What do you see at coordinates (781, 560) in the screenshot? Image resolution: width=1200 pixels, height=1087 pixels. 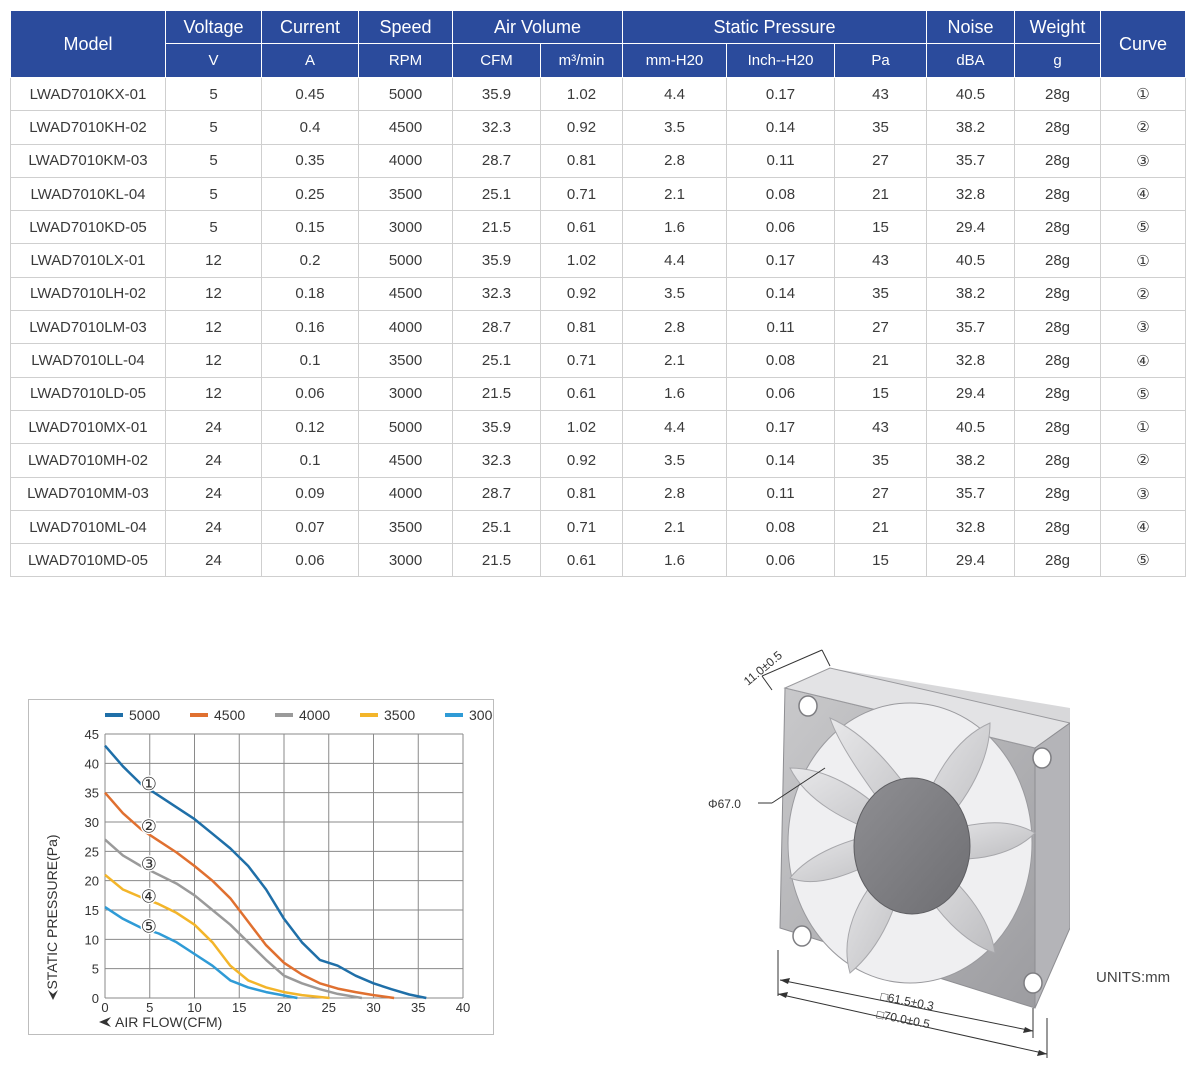 I see `table-cell: 0.06` at bounding box center [781, 560].